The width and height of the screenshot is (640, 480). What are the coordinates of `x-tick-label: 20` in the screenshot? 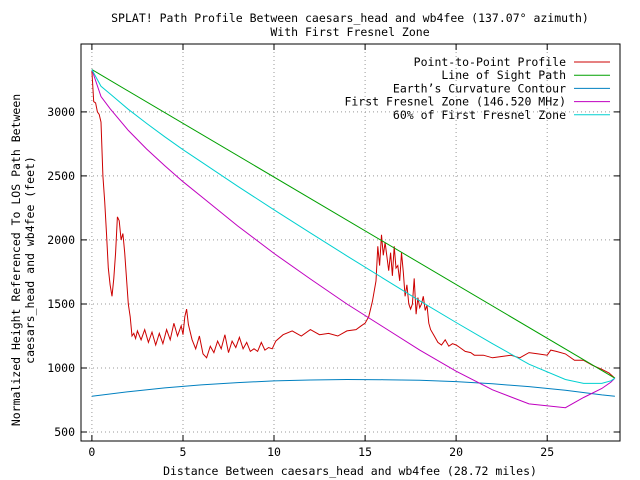 It's located at (456, 452).